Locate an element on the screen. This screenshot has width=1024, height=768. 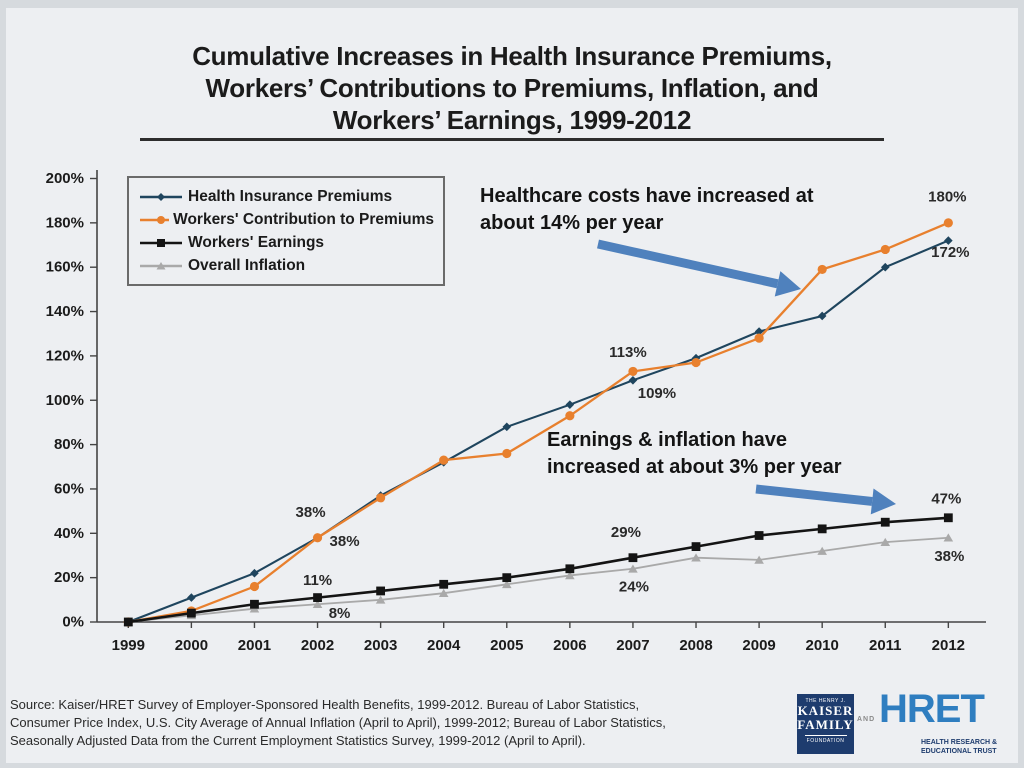
x-tick-label: 1999 is located at coordinates (128, 645).